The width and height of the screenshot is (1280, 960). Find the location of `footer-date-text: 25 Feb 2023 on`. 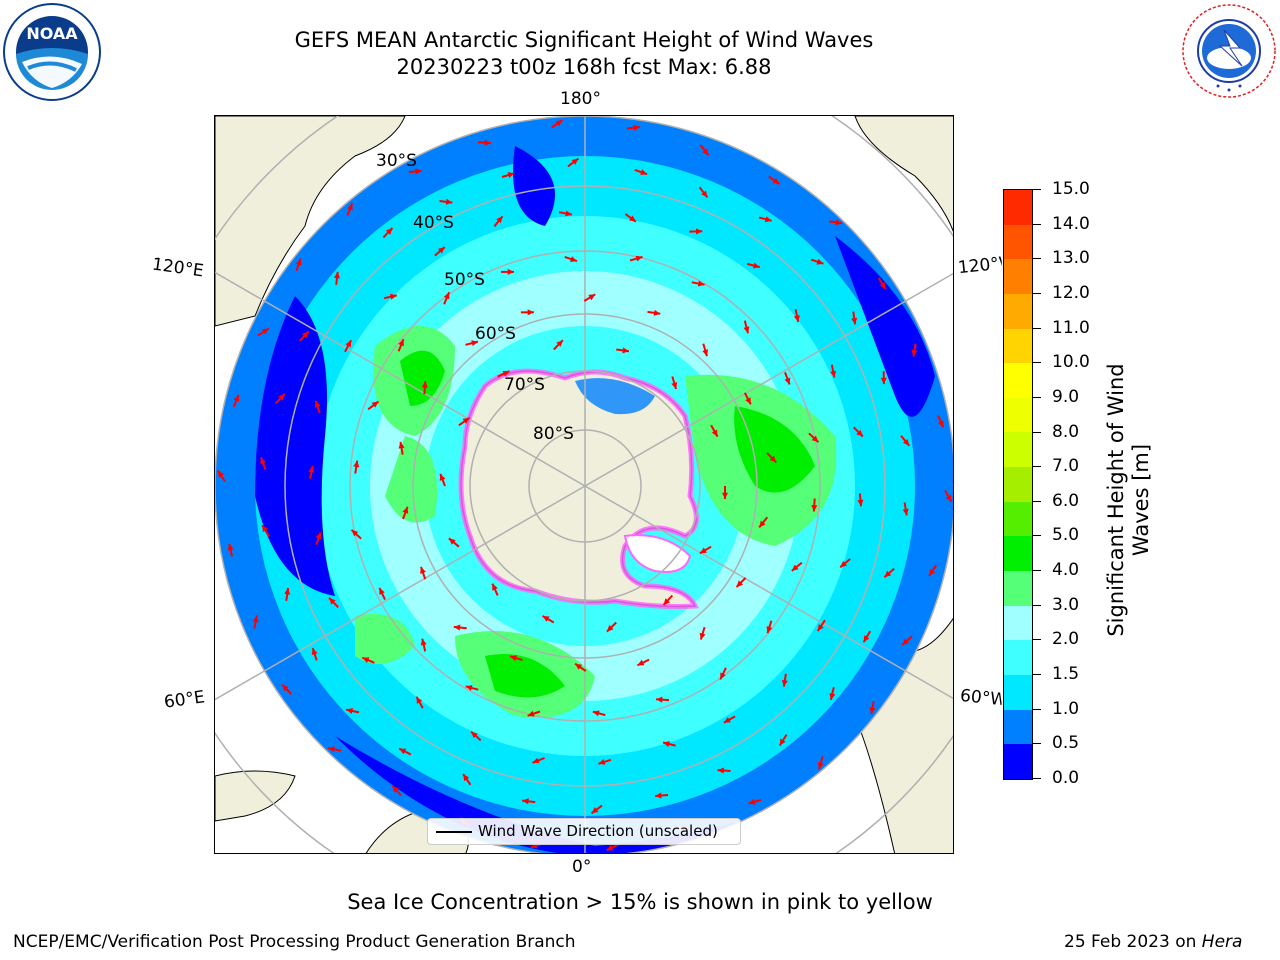

footer-date-text: 25 Feb 2023 on is located at coordinates (1133, 942).